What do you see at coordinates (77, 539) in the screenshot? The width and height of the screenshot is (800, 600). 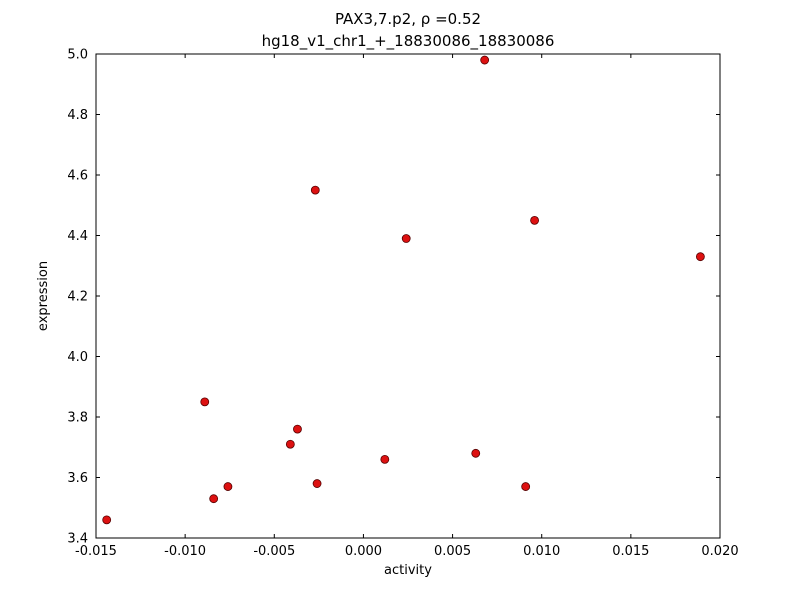 I see `y-tick-label: 3.4` at bounding box center [77, 539].